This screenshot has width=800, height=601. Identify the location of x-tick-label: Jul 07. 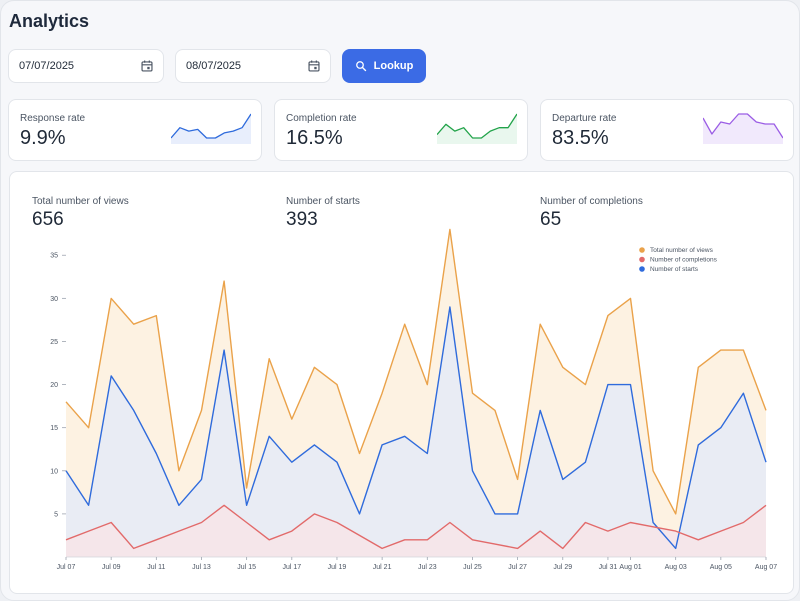
(66, 567).